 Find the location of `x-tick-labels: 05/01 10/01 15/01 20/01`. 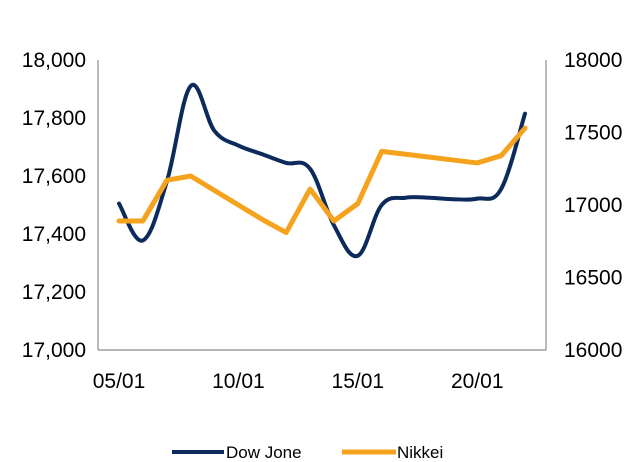

x-tick-labels: 05/01 10/01 15/01 20/01 is located at coordinates (298, 381).